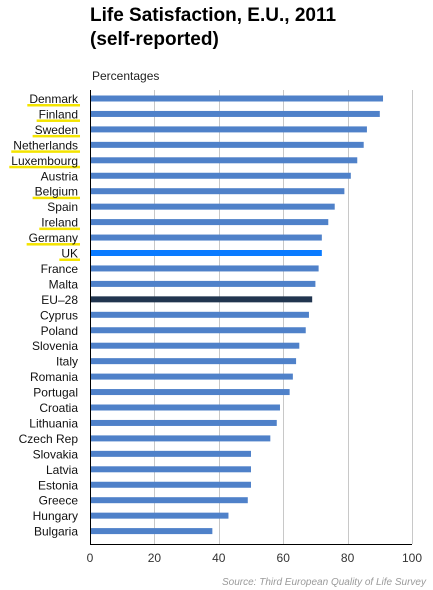  I want to click on category-label-hungary: Hungary, so click(55, 516).